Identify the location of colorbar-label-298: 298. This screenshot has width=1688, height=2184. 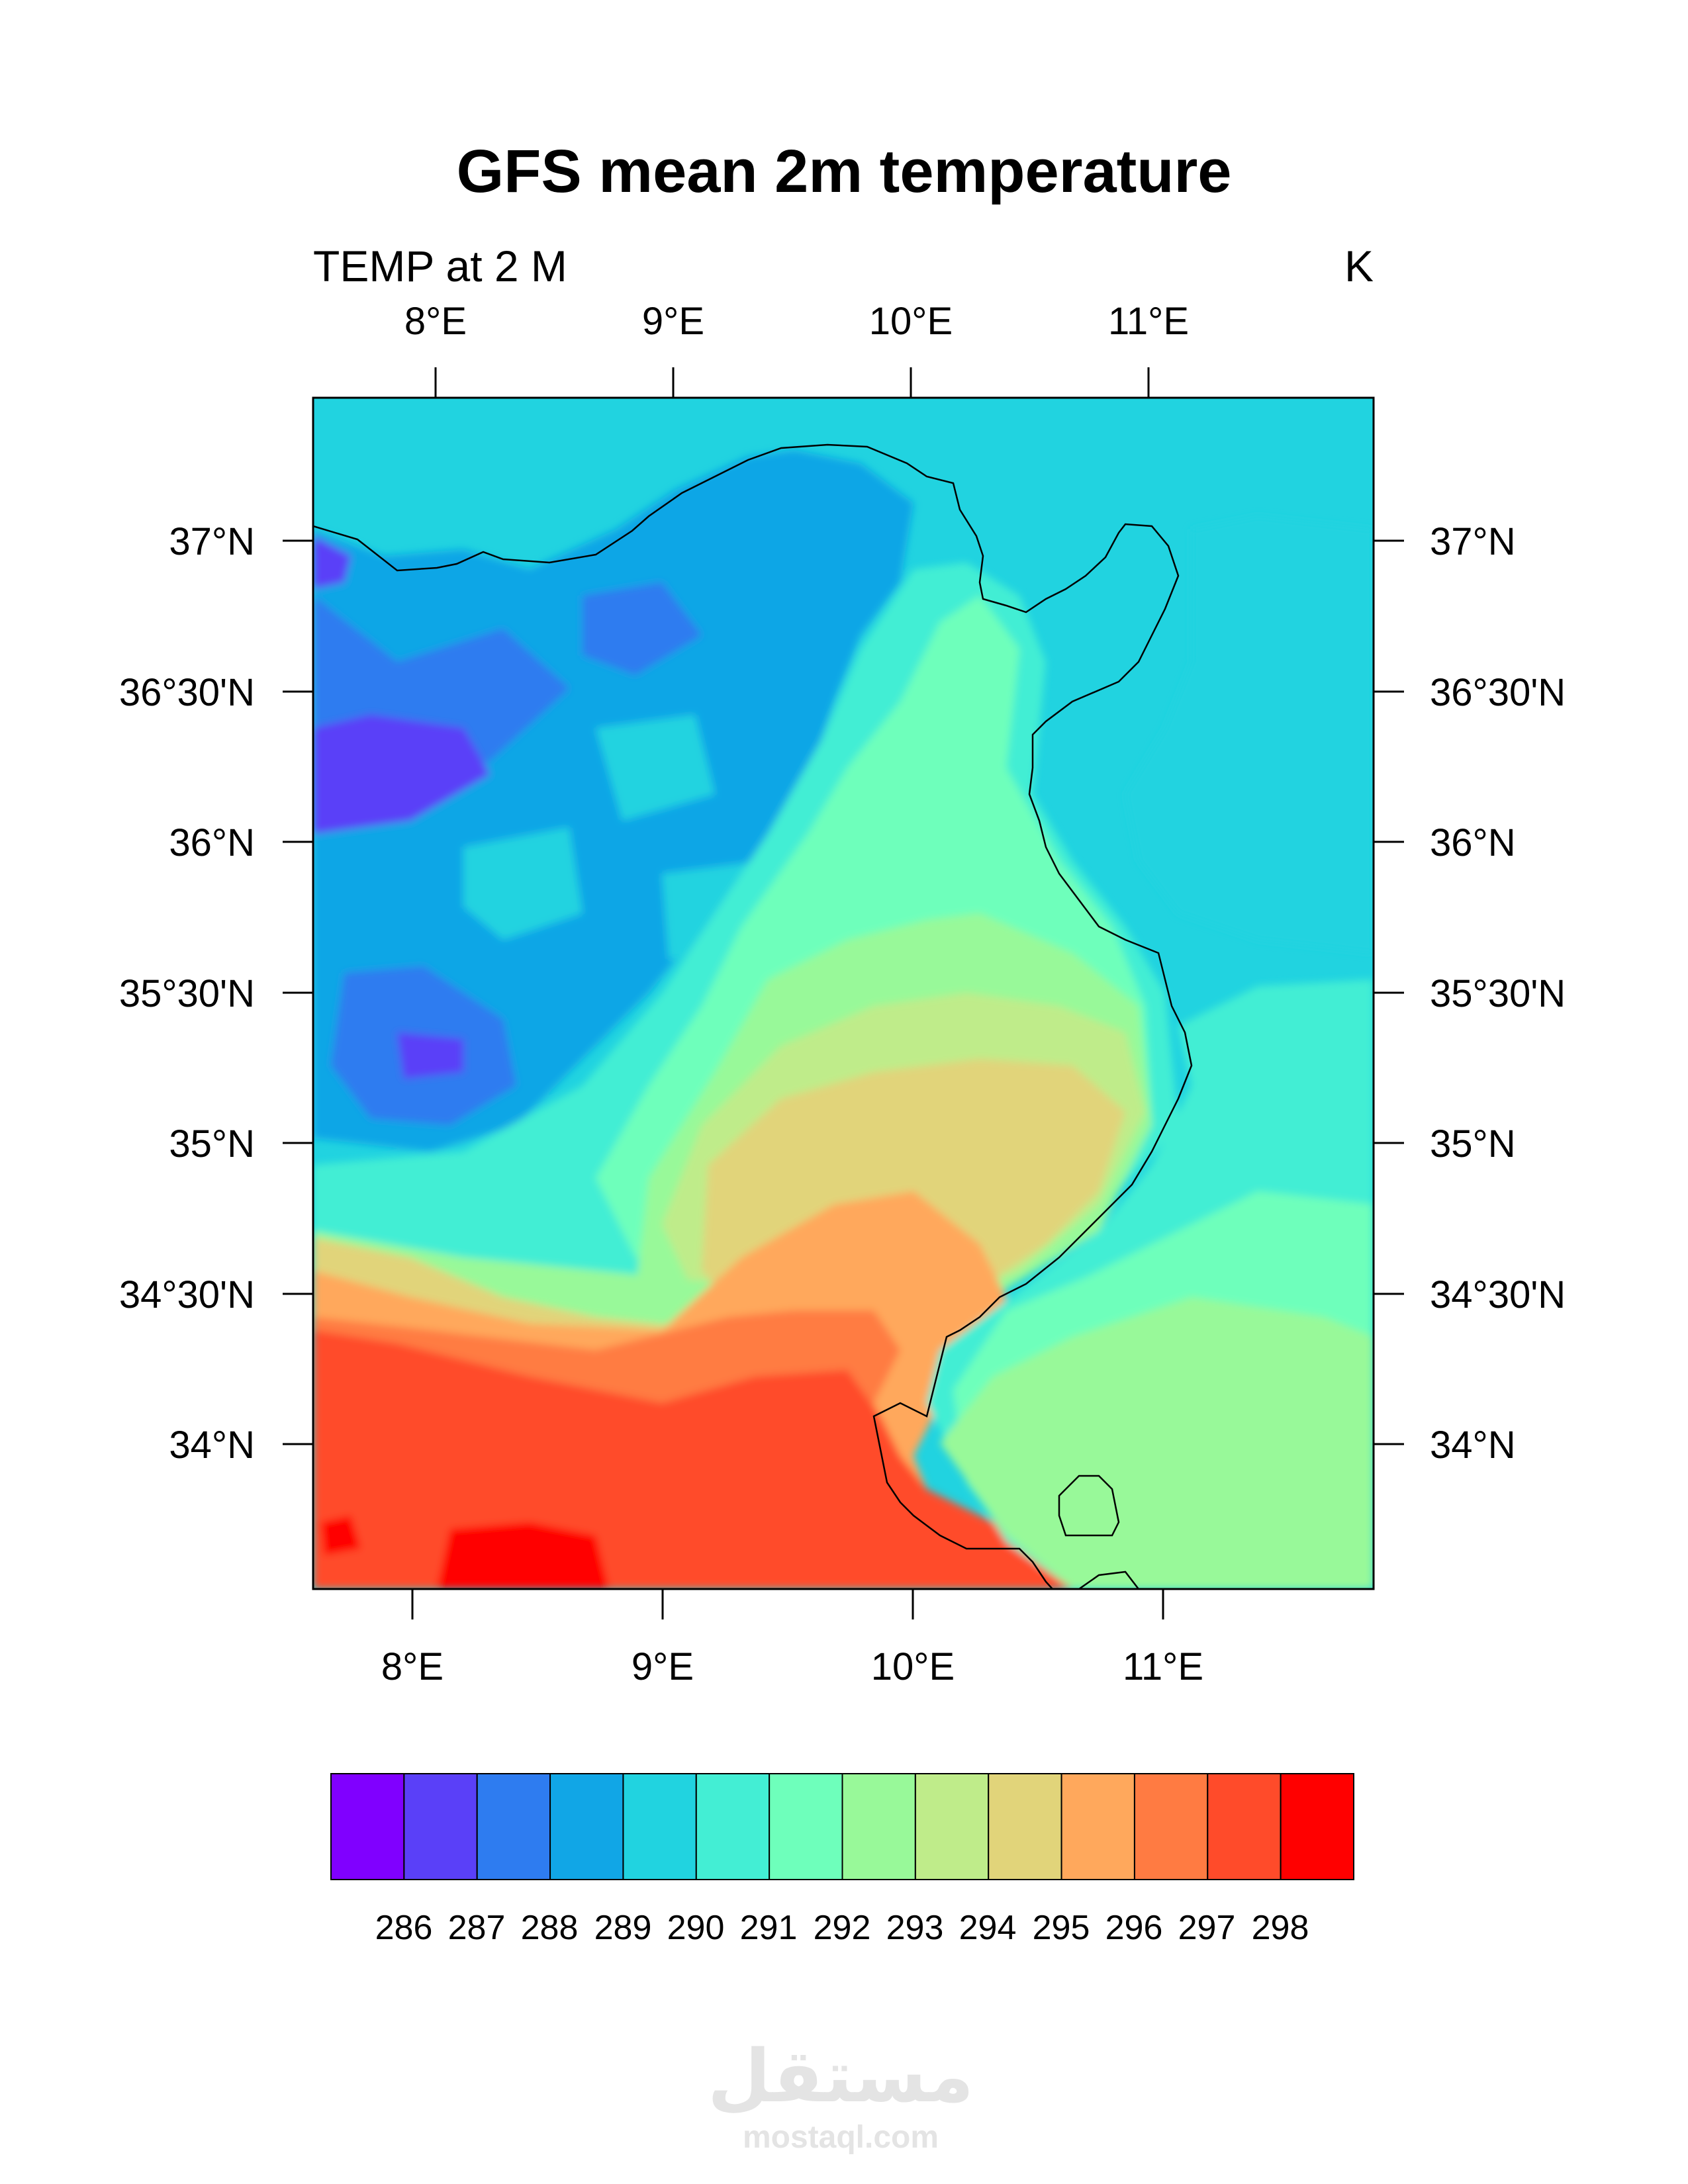
(1280, 1928).